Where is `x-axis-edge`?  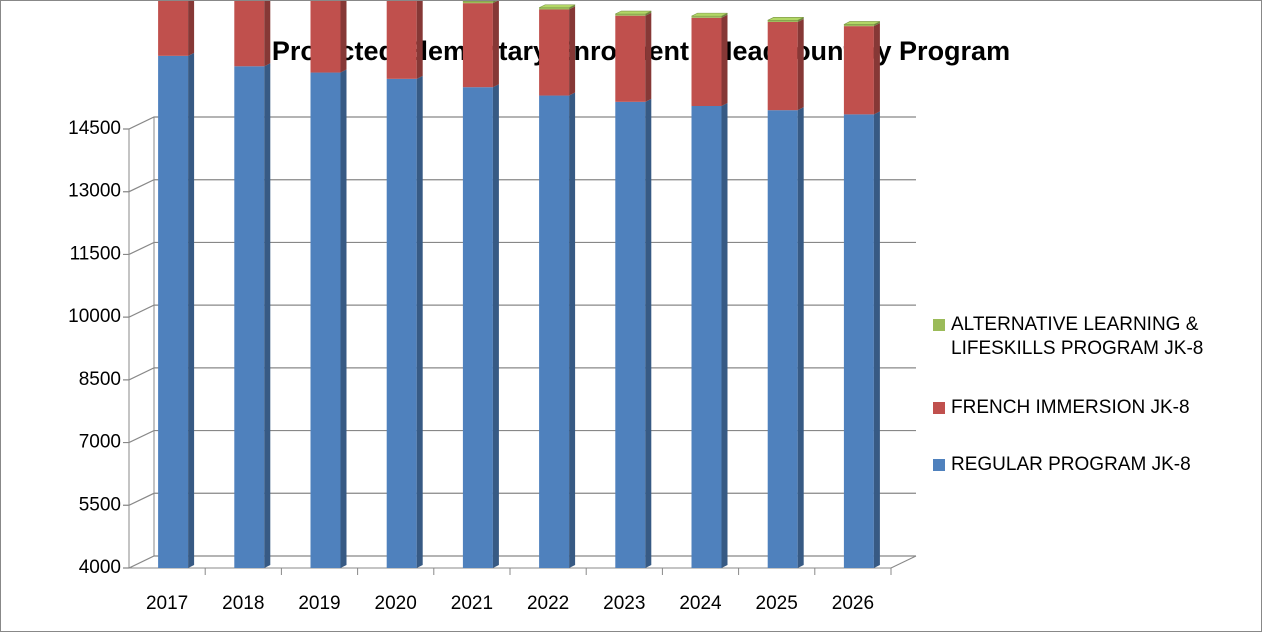 x-axis-edge is located at coordinates (903, 562).